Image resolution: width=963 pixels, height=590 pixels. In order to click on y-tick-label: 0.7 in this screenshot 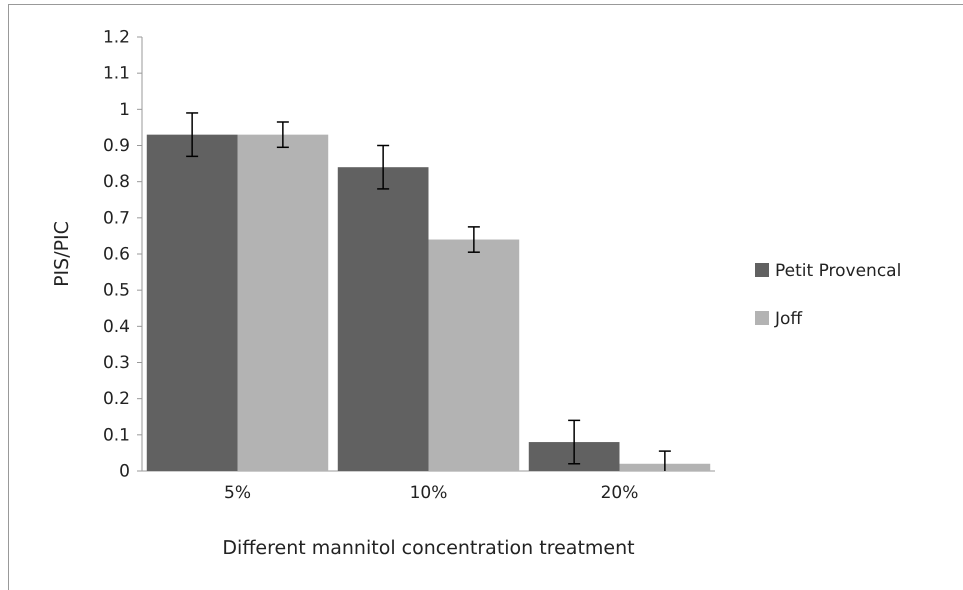, I will do `click(116, 218)`.